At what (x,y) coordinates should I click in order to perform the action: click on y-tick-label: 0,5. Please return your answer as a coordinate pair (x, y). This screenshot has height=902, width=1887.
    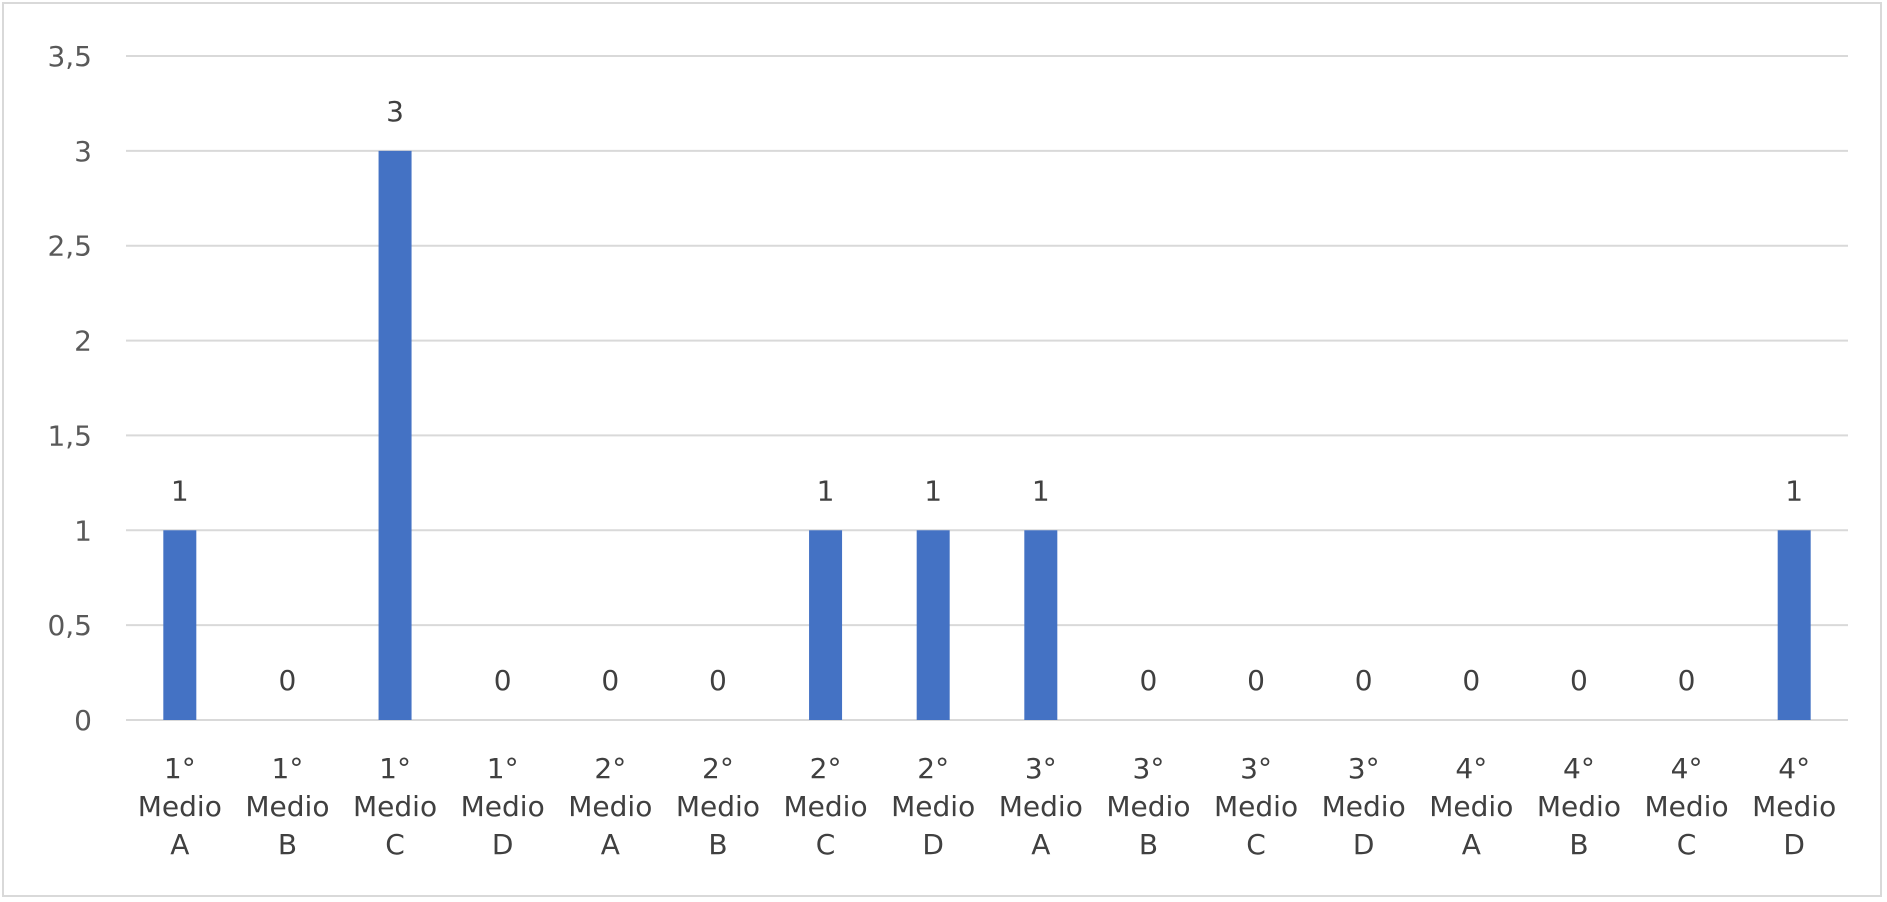
    Looking at the image, I should click on (69, 625).